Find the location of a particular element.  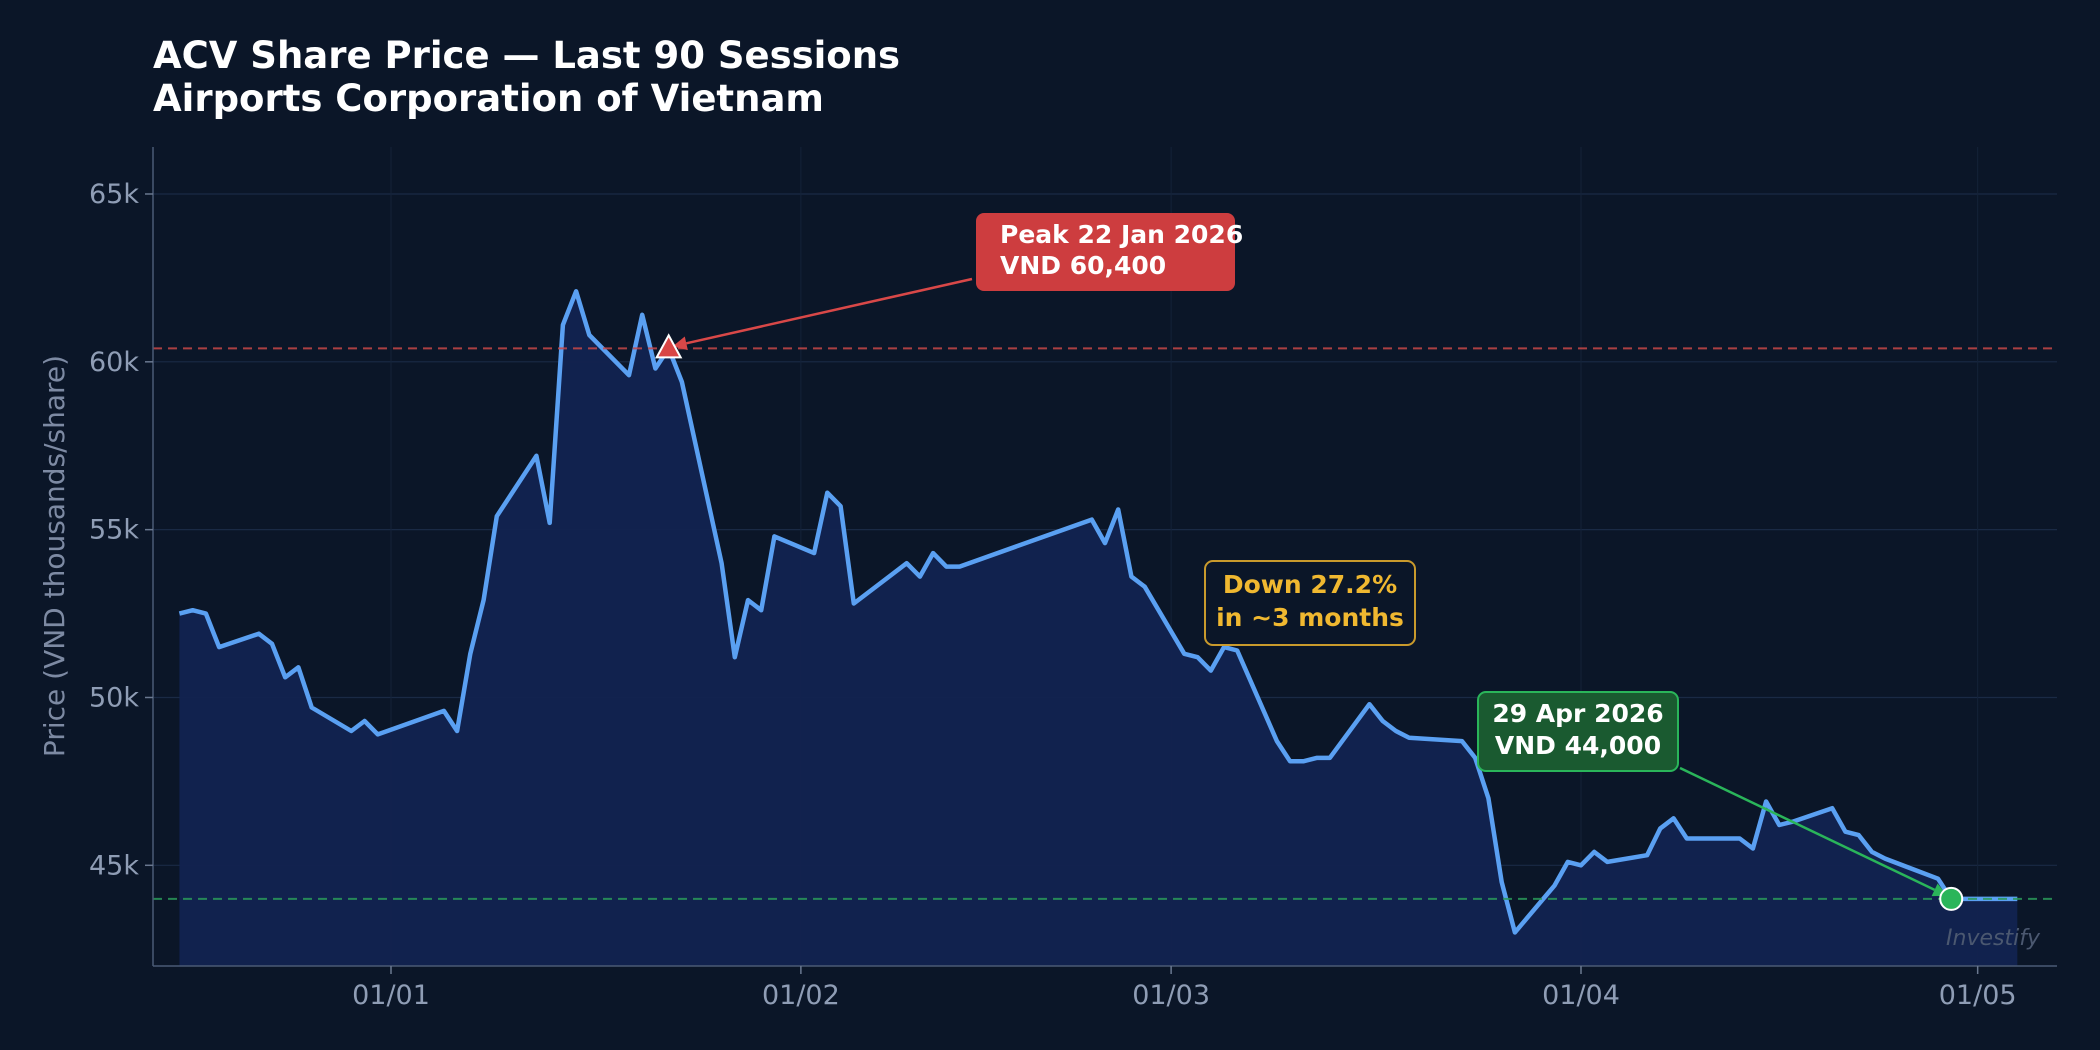

y-tick-label: 50k is located at coordinates (114, 697).